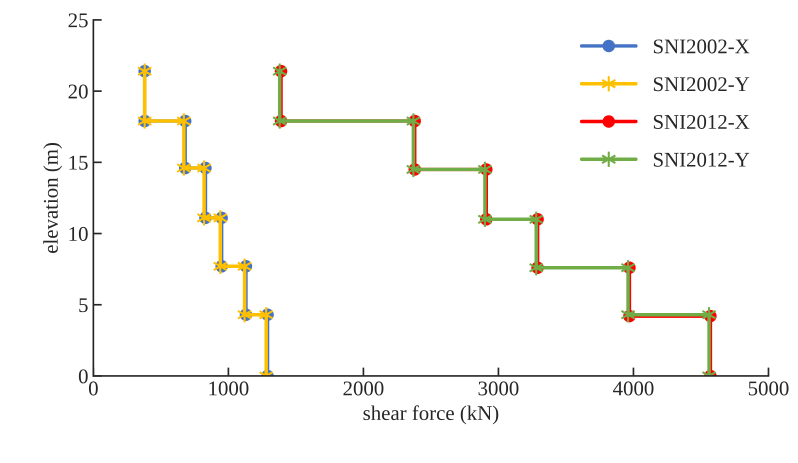 This screenshot has height=463, width=798. What do you see at coordinates (93, 388) in the screenshot?
I see `x-tick-label: 0` at bounding box center [93, 388].